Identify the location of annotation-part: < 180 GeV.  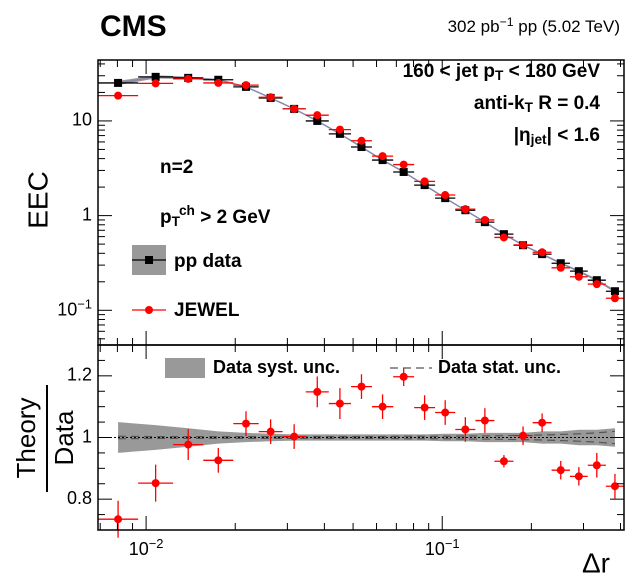
(551, 71).